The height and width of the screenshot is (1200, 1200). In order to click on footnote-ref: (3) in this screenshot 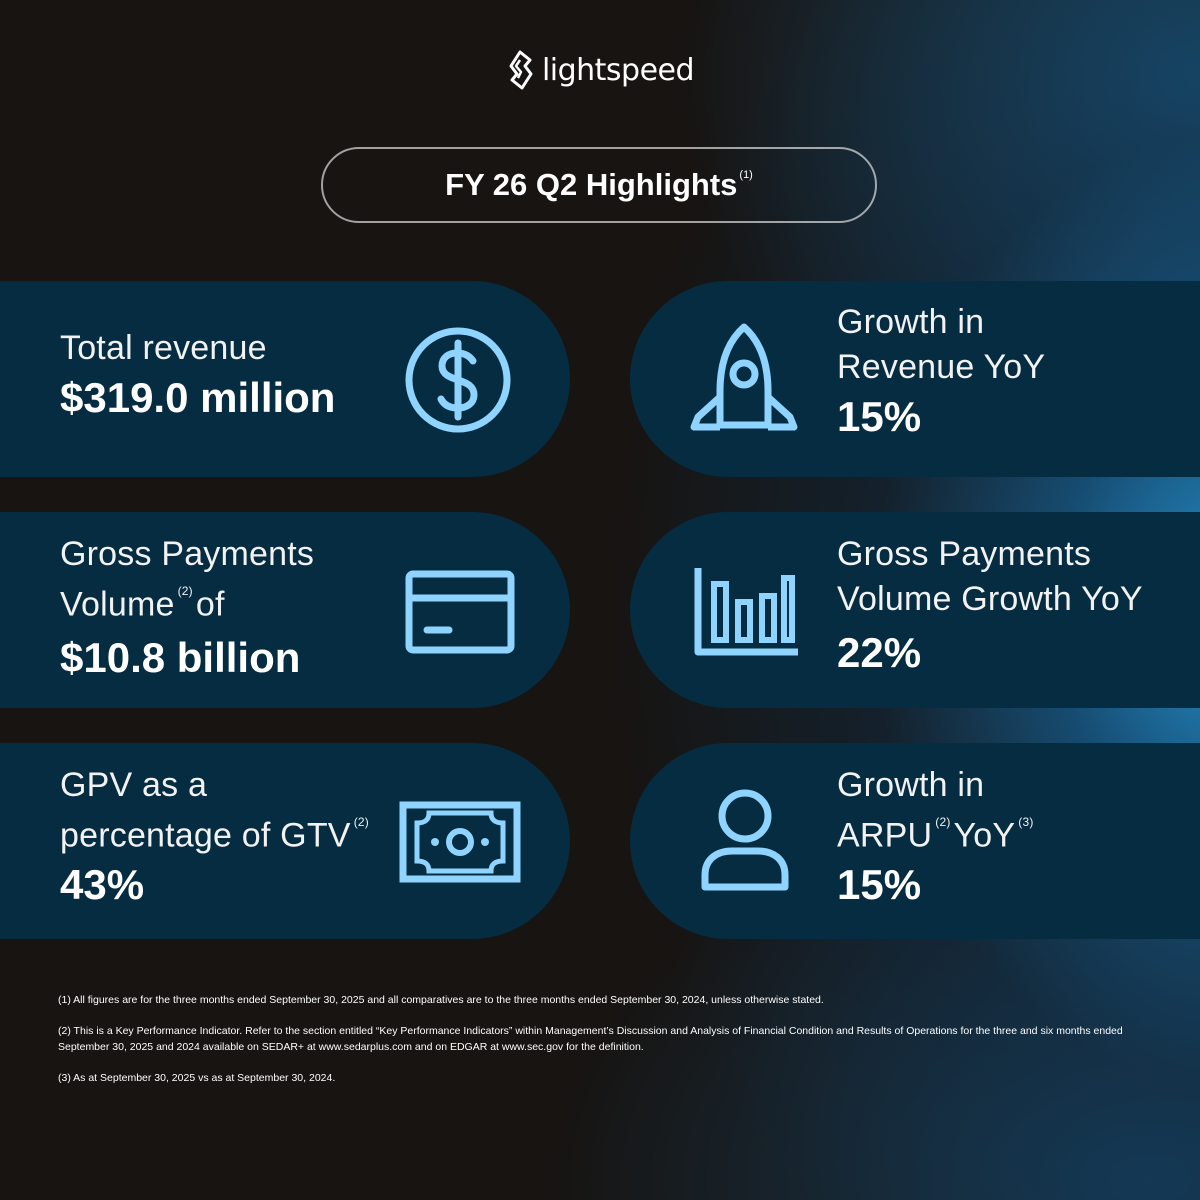, I will do `click(1026, 822)`.